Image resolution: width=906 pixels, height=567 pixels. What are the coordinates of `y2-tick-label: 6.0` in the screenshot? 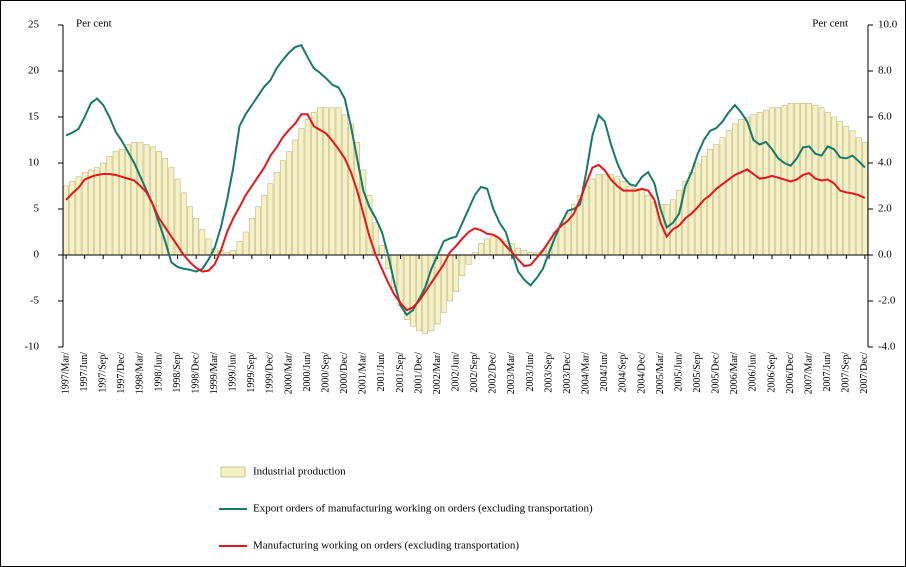 It's located at (885, 117).